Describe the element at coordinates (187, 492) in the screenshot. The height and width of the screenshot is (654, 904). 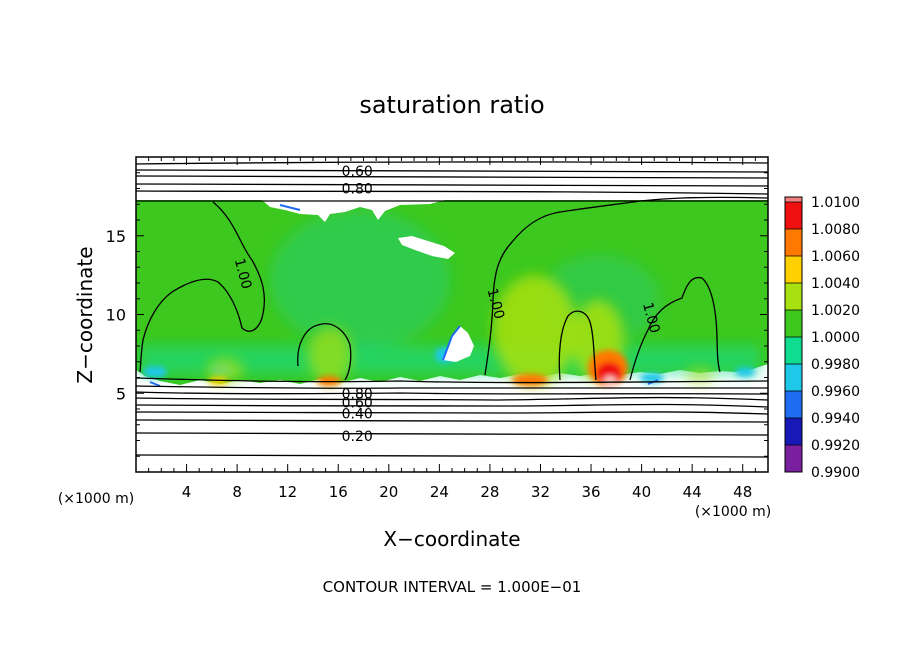
I see `x-tick-label: 4` at that location.